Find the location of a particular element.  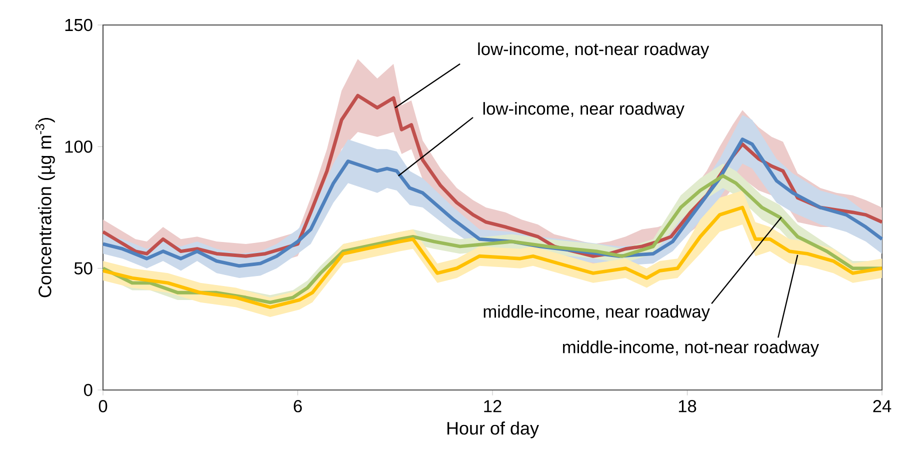

y-tick-label: 50 is located at coordinates (83, 268).